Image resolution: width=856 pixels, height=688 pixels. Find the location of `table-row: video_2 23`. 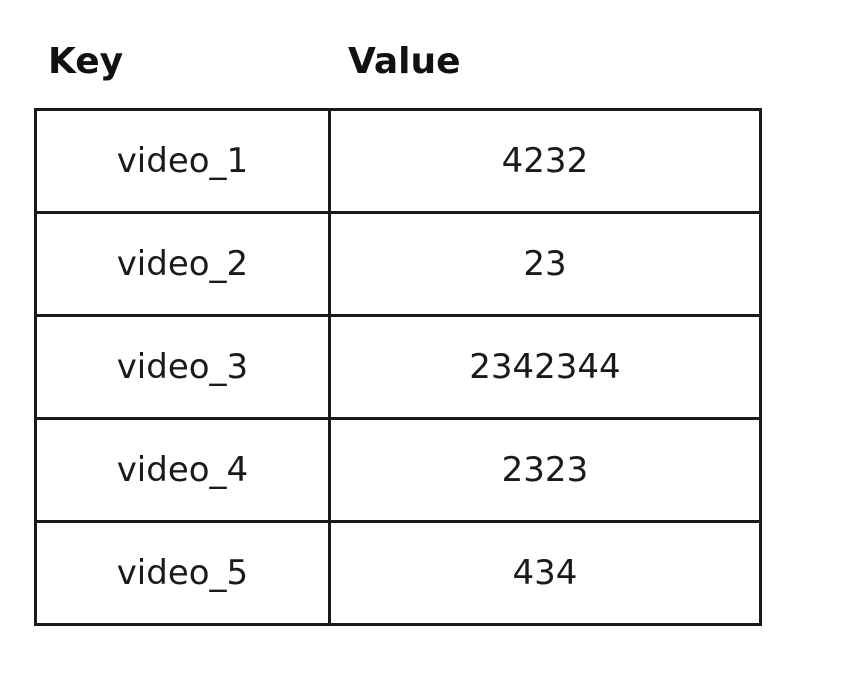

table-row: video_2 23 is located at coordinates (398, 264).